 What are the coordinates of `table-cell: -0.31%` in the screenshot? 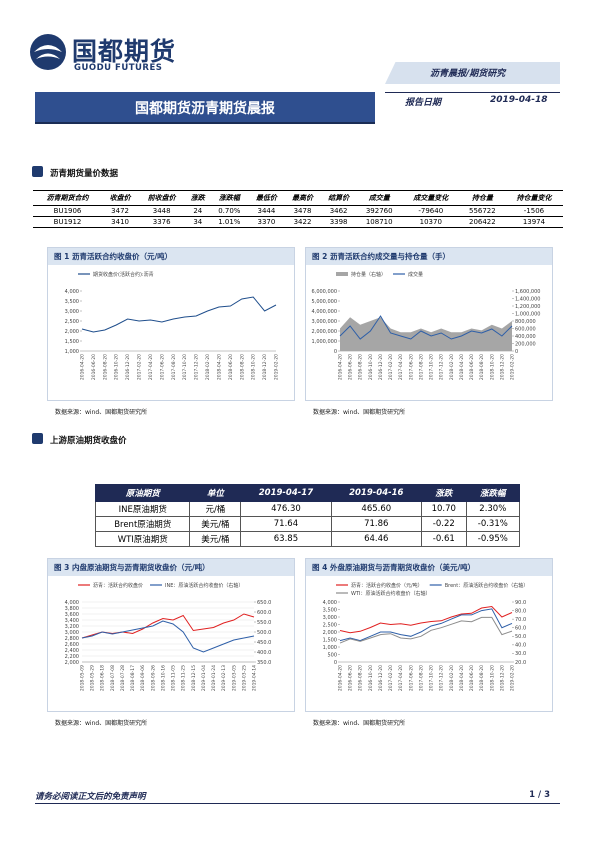 It's located at (493, 524).